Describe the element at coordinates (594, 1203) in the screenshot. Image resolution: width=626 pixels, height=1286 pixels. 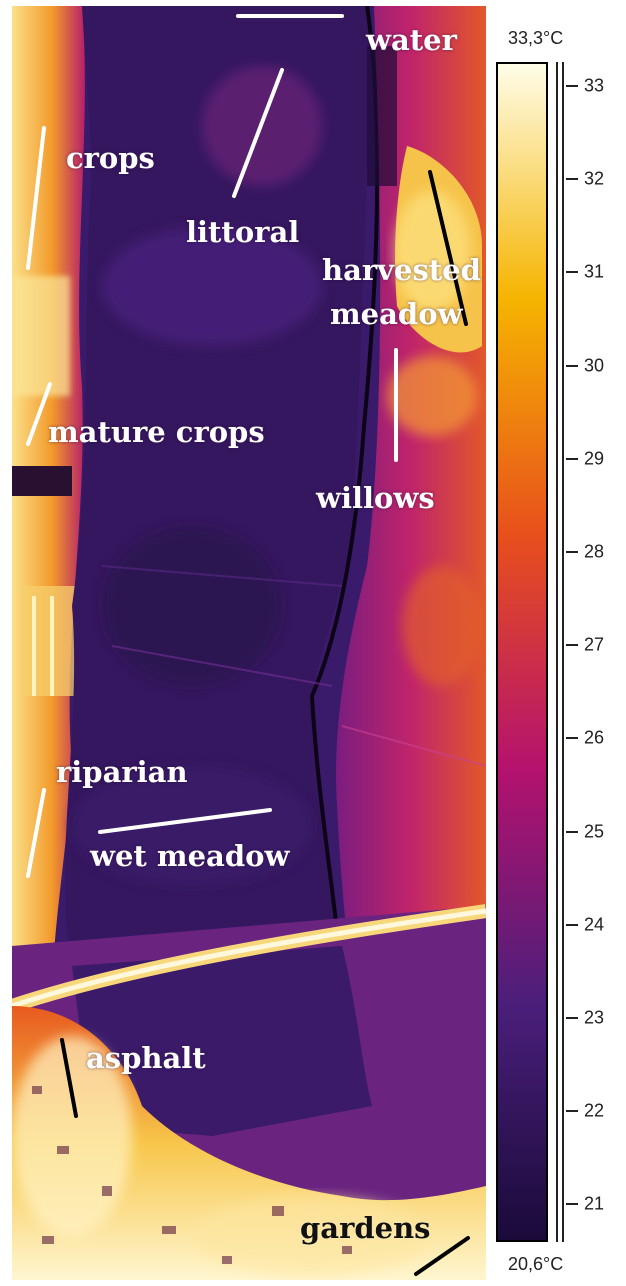
I see `colorbar-tick-label: 21` at that location.